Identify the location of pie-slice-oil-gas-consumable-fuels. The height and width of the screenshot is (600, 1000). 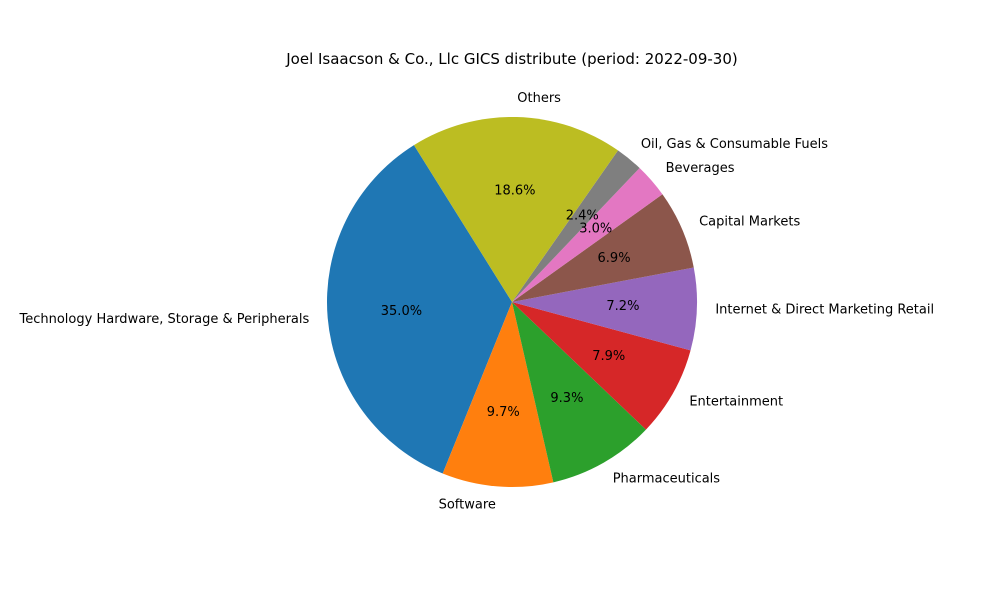
(576, 226).